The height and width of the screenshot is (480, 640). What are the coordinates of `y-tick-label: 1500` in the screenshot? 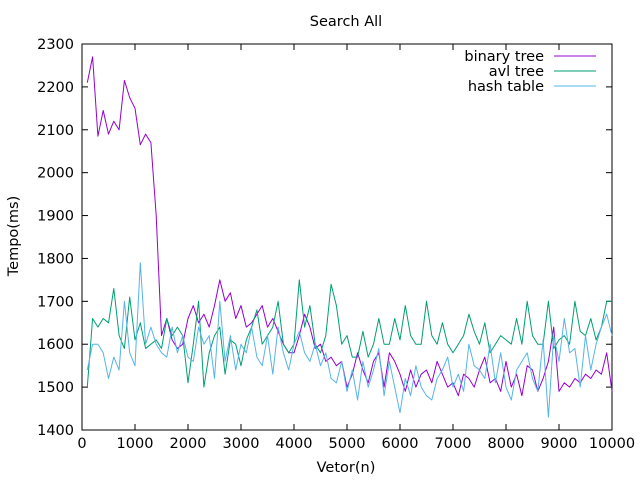 It's located at (55, 388).